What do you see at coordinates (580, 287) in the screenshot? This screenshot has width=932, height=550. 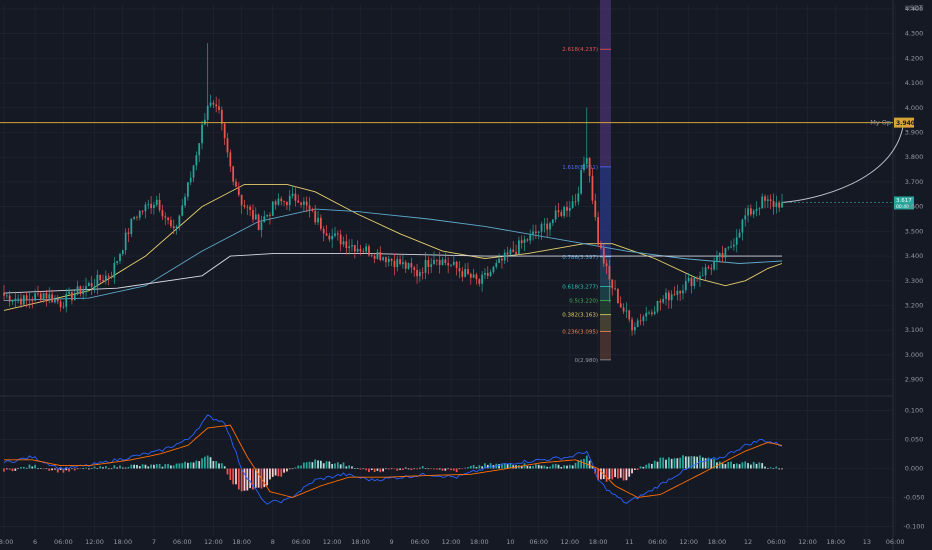 I see `fib-level-label: 0.618(3.277)` at bounding box center [580, 287].